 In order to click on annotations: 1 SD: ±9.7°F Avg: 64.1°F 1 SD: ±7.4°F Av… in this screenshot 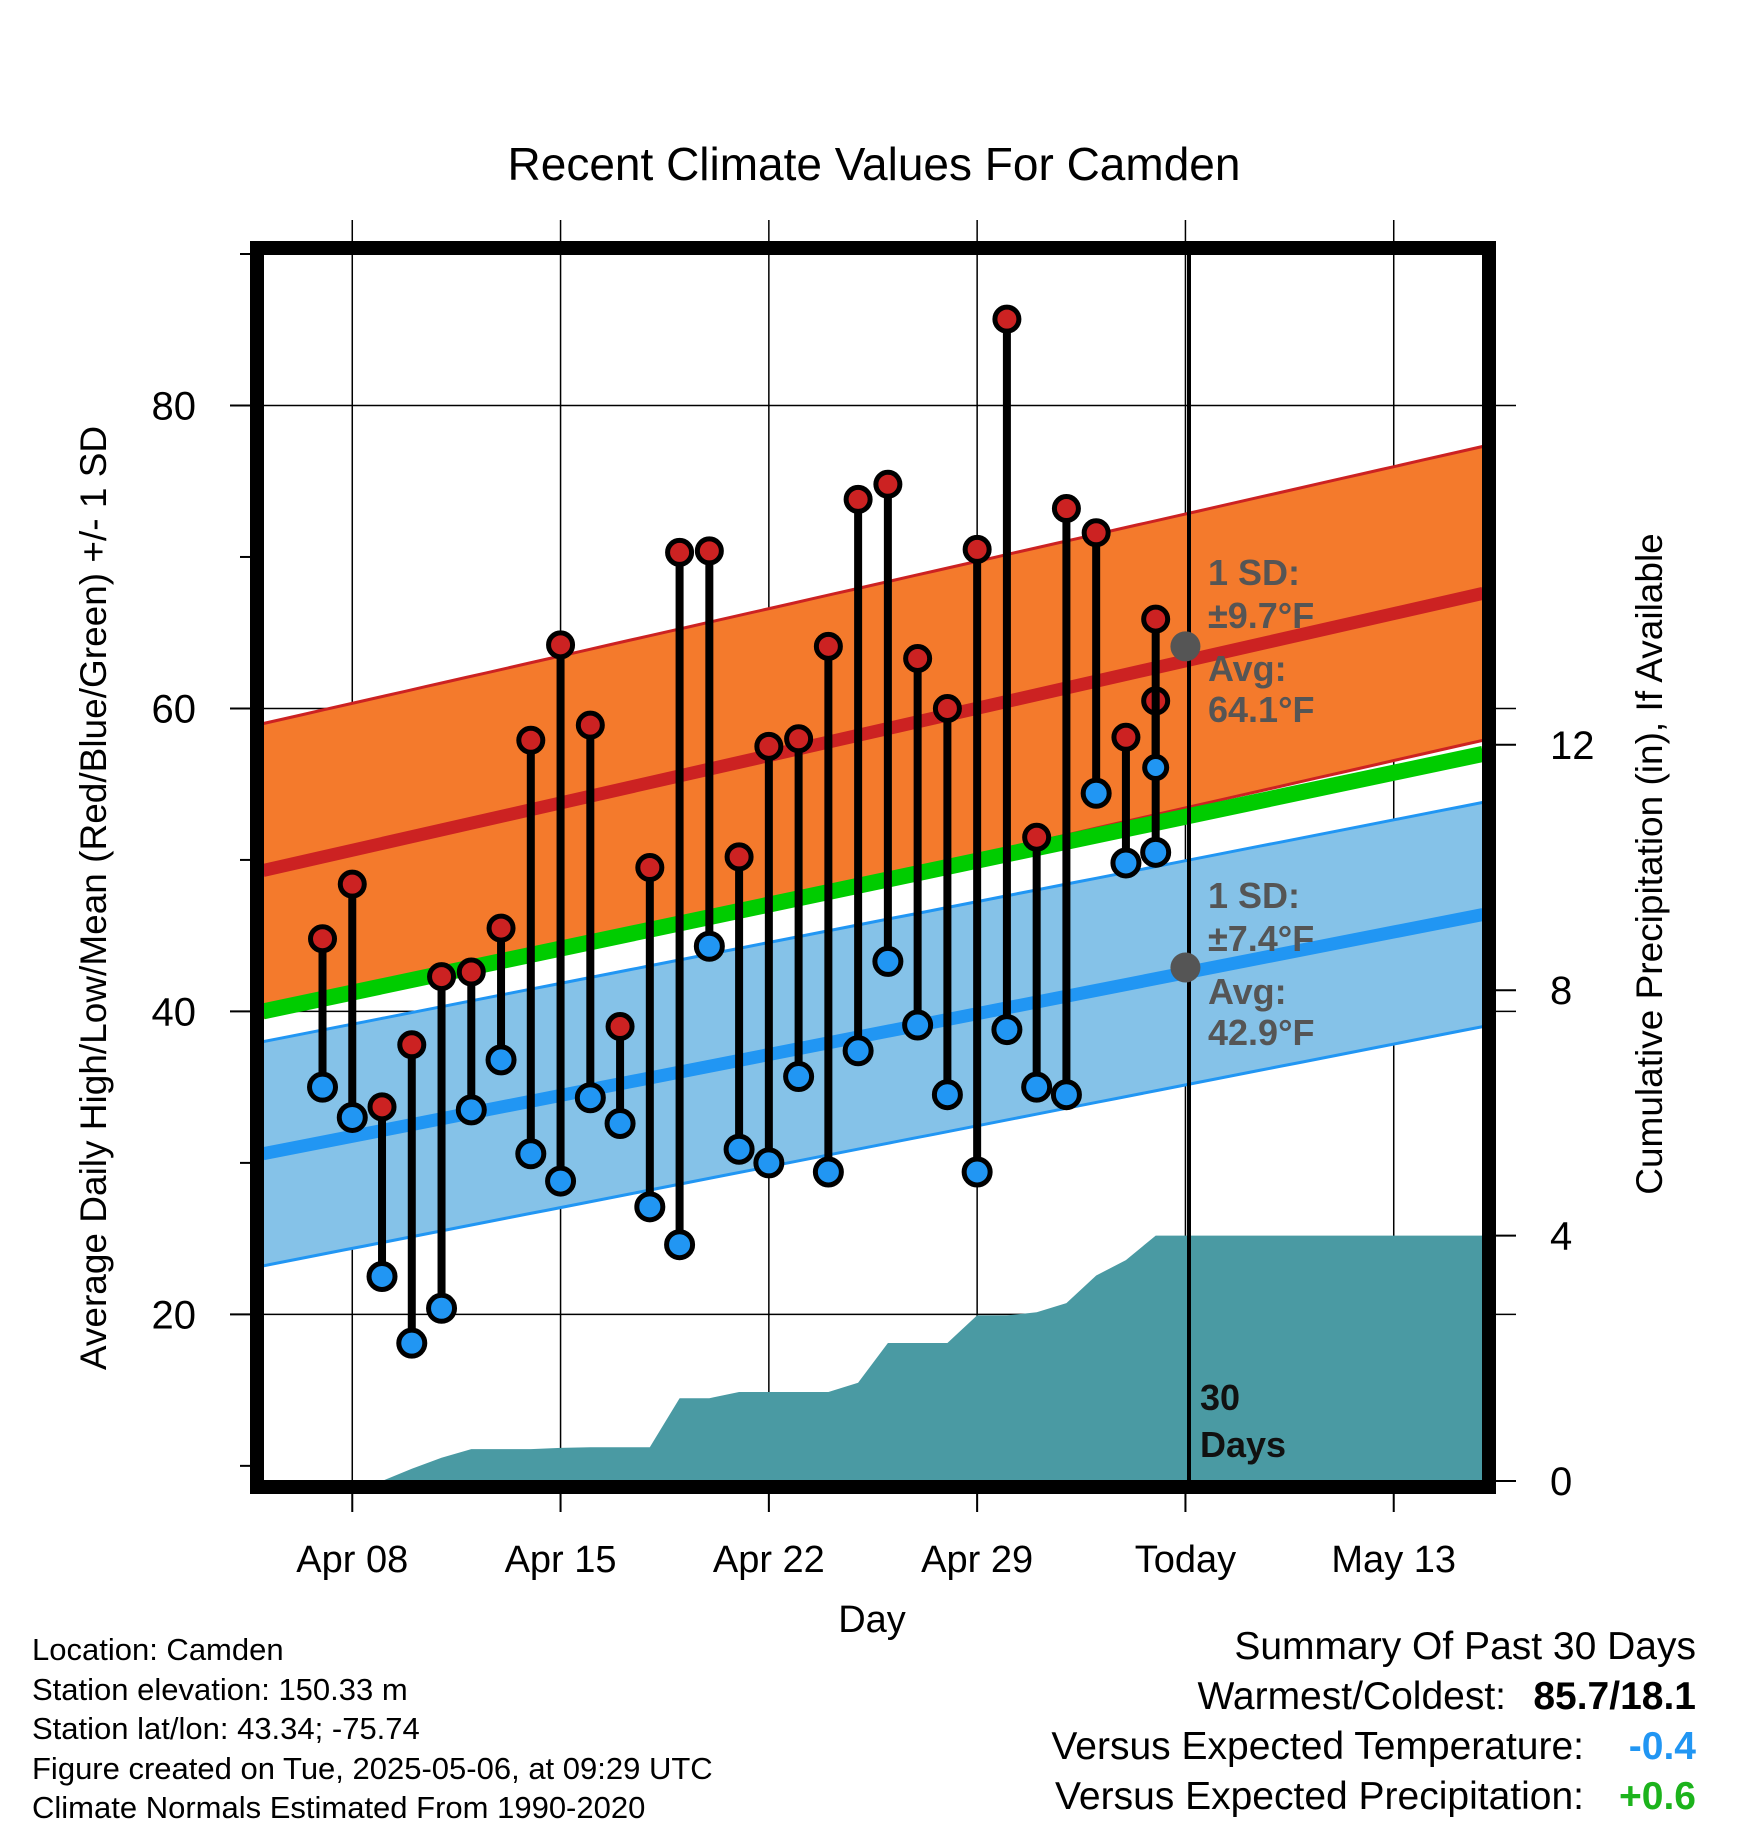, I will do `click(1242, 1008)`.